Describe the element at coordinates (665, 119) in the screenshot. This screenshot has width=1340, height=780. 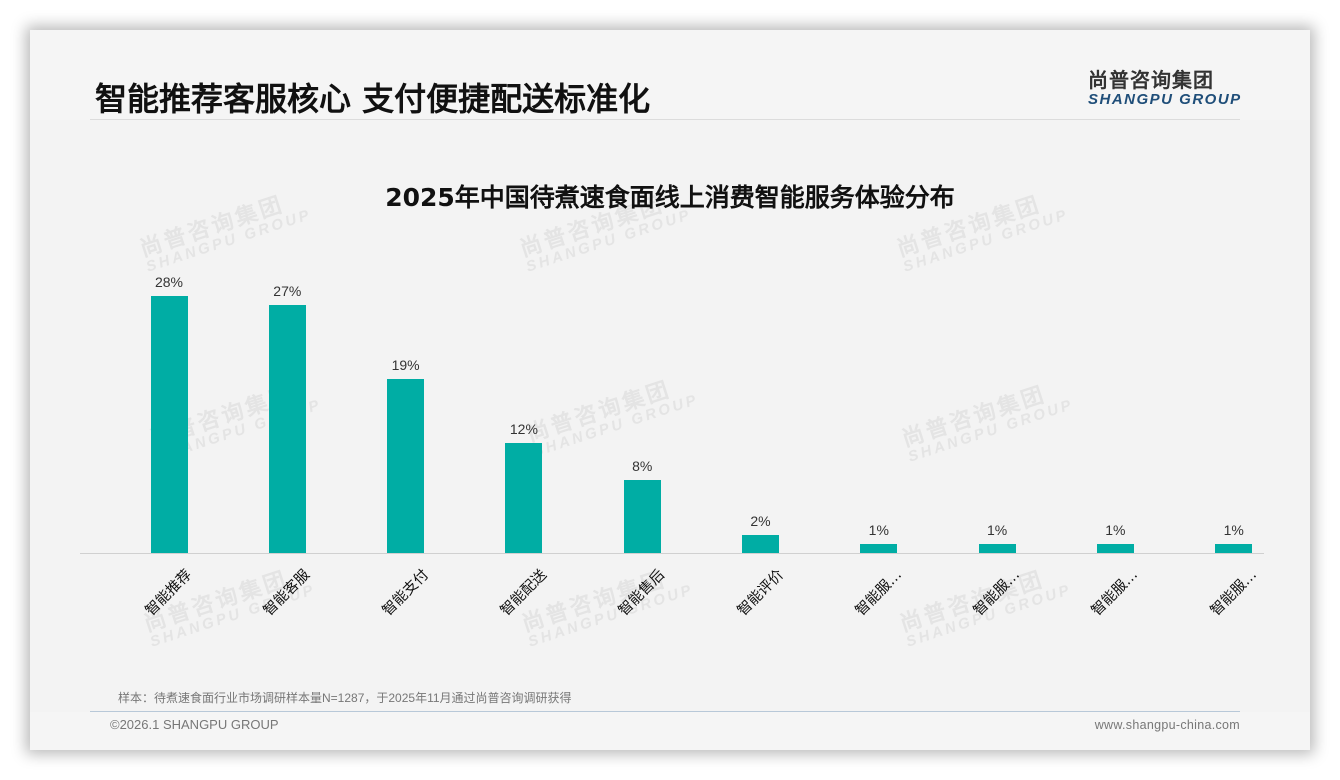
I see `header-divider` at that location.